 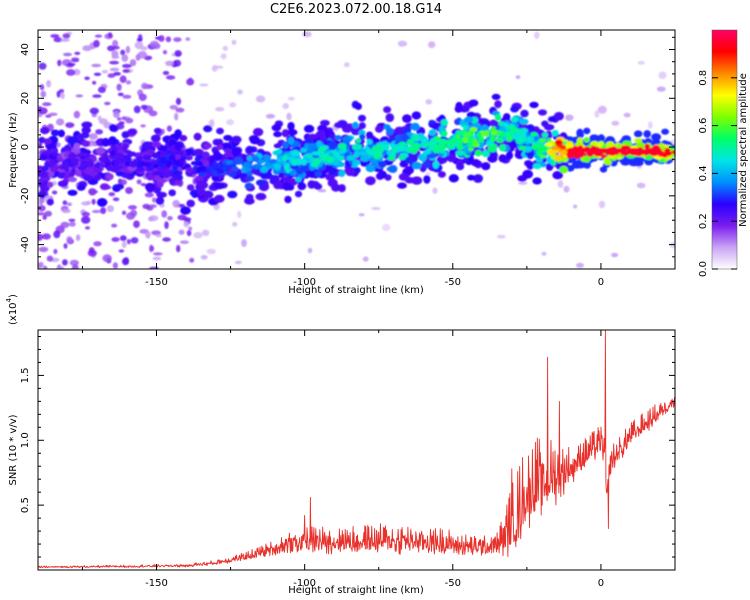 I want to click on svg-text: (x104), so click(x=12, y=309).